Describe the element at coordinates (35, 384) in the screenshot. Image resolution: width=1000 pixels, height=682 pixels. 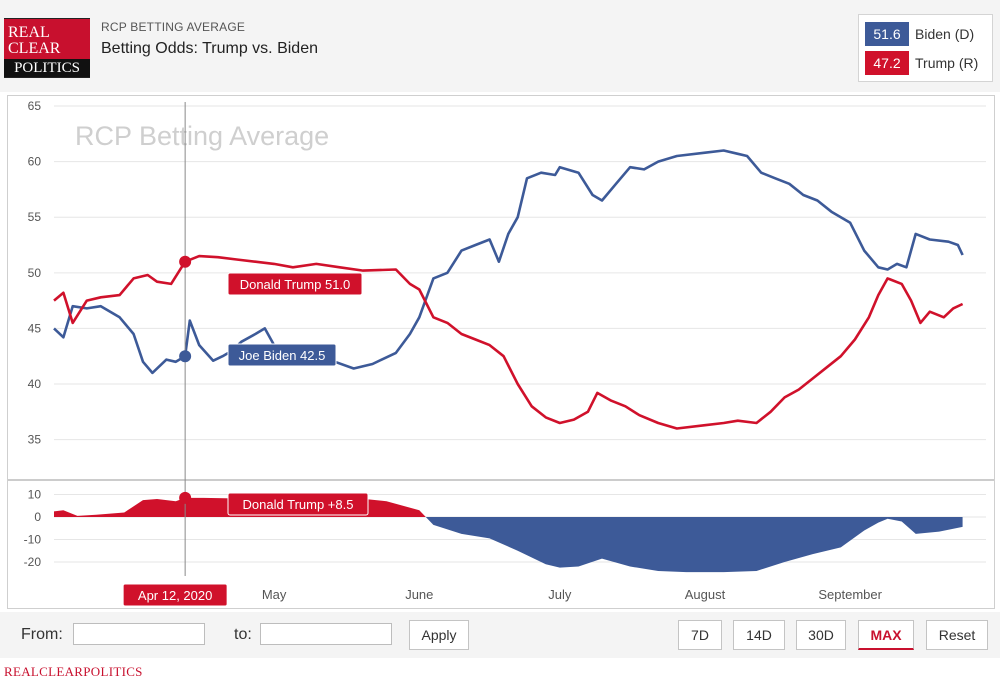
I see `main-y-tick-label: 40` at that location.